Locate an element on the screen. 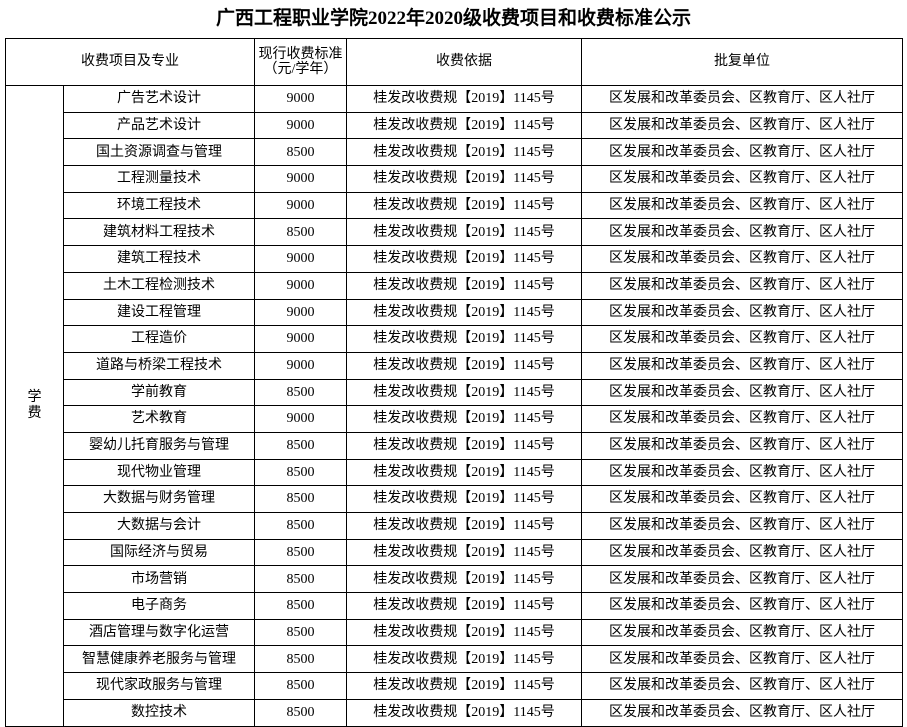 This screenshot has height=727, width=907. cell-program: 建筑工程技术 is located at coordinates (159, 259).